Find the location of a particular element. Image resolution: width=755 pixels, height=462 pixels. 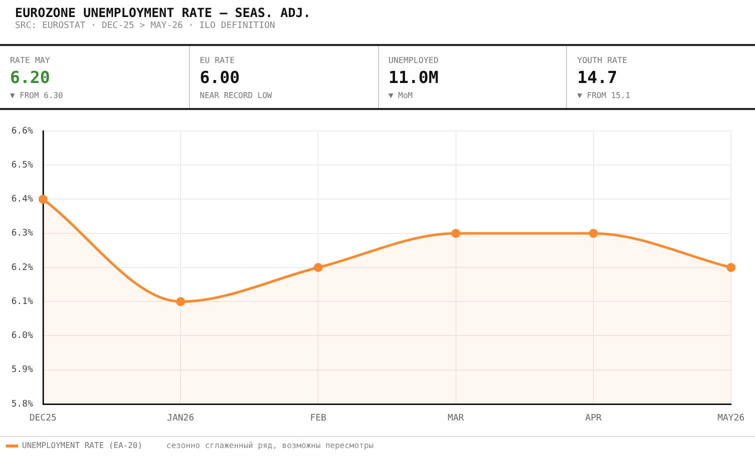

text: ▼ FROM 6.30 is located at coordinates (36, 95).